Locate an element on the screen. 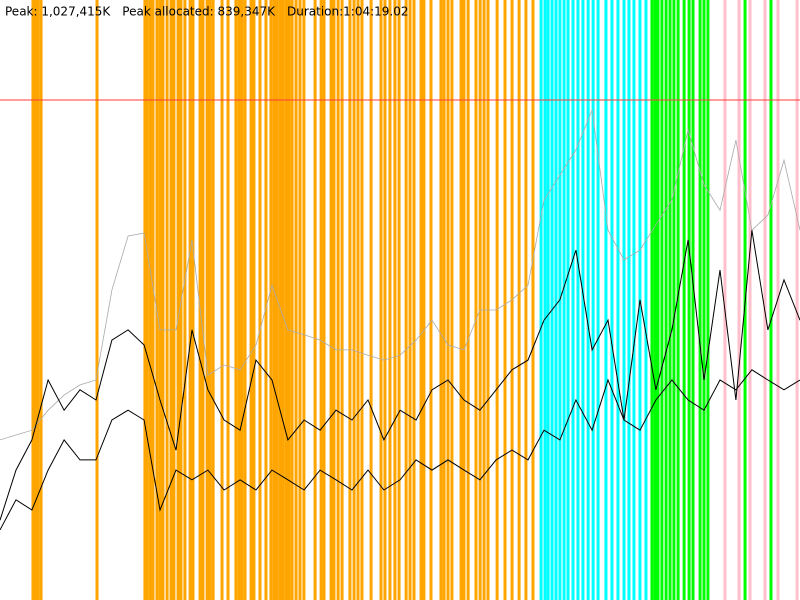 The height and width of the screenshot is (600, 800). header-text: Duration:1:04:19.02 is located at coordinates (348, 12).